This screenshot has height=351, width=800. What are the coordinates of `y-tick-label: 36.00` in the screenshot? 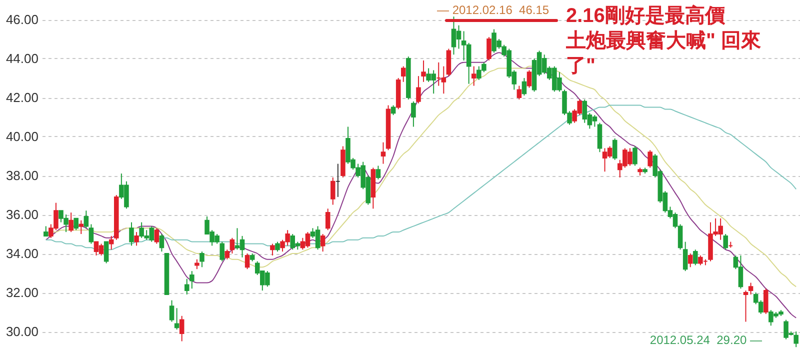 It's located at (22, 214).